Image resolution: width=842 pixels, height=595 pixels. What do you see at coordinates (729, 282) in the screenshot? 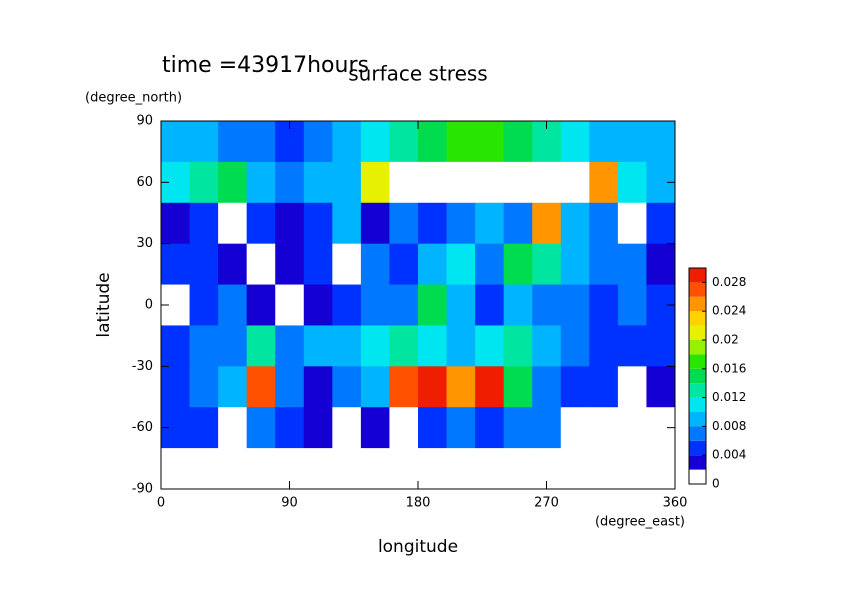
I see `colorbar-tick-label: 0.028` at bounding box center [729, 282].